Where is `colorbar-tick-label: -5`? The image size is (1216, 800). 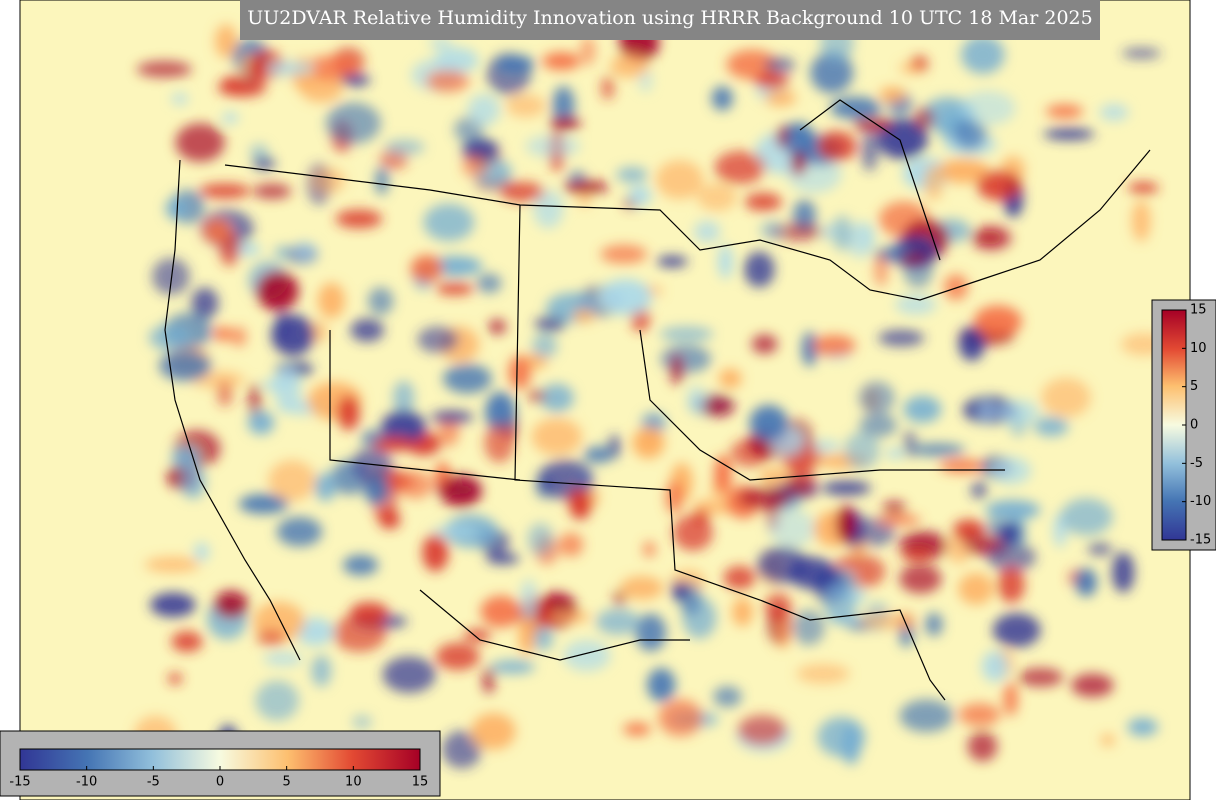 colorbar-tick-label: -5 is located at coordinates (1196, 463).